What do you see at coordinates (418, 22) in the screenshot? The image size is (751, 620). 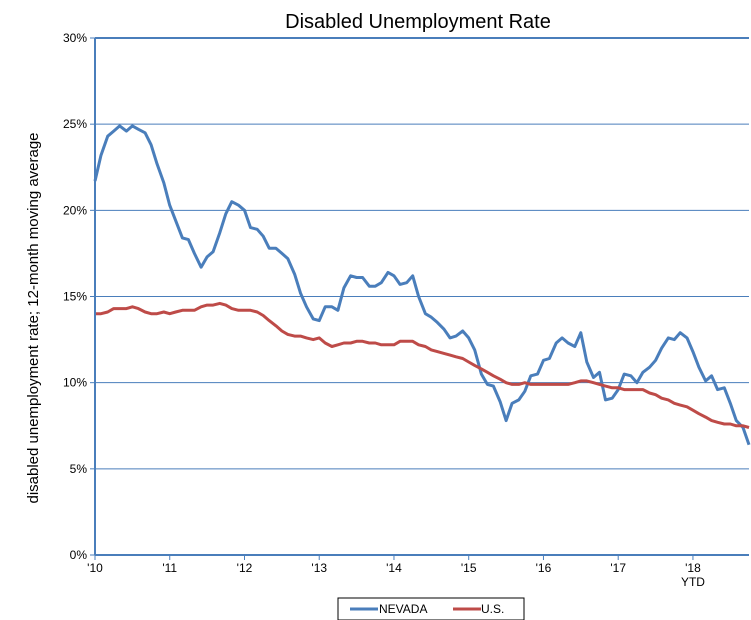 I see `chart-title: Disabled Unemployment Rate` at bounding box center [418, 22].